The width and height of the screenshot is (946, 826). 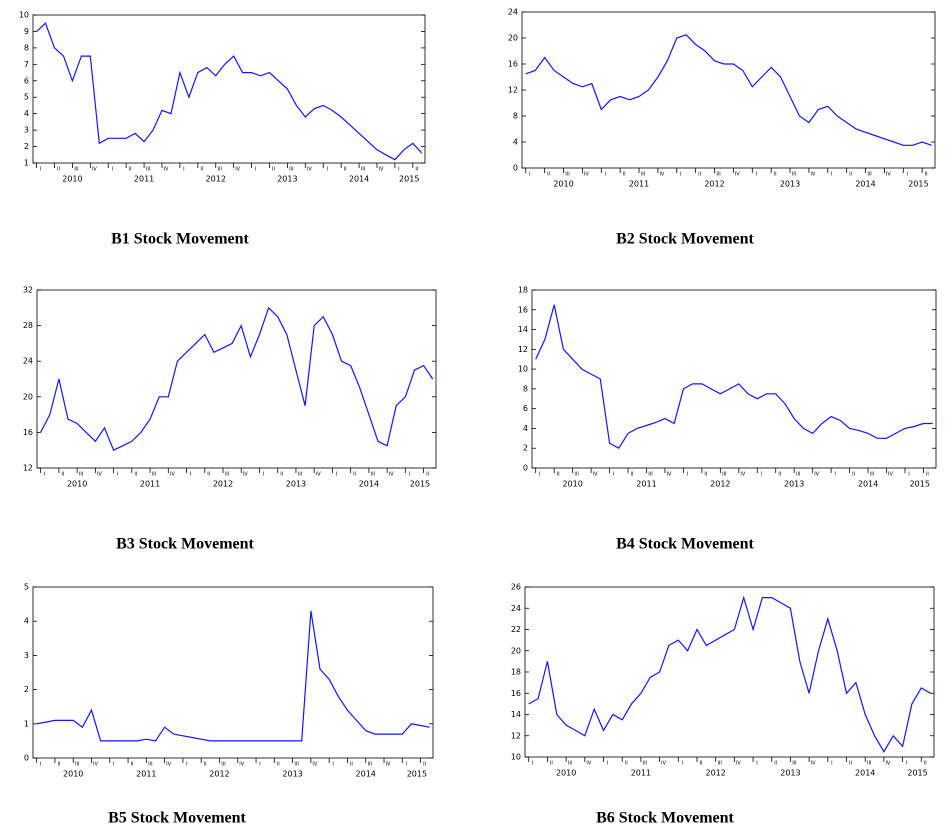 I want to click on y-tick-label: 7, so click(x=26, y=64).